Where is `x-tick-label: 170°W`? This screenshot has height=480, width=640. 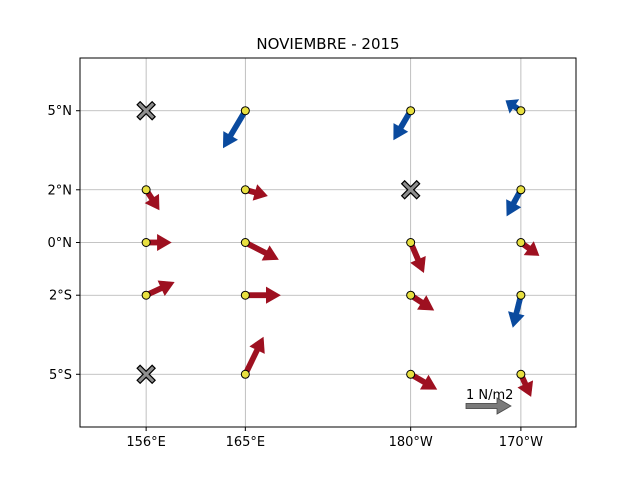
x-tick-label: 170°W is located at coordinates (521, 442).